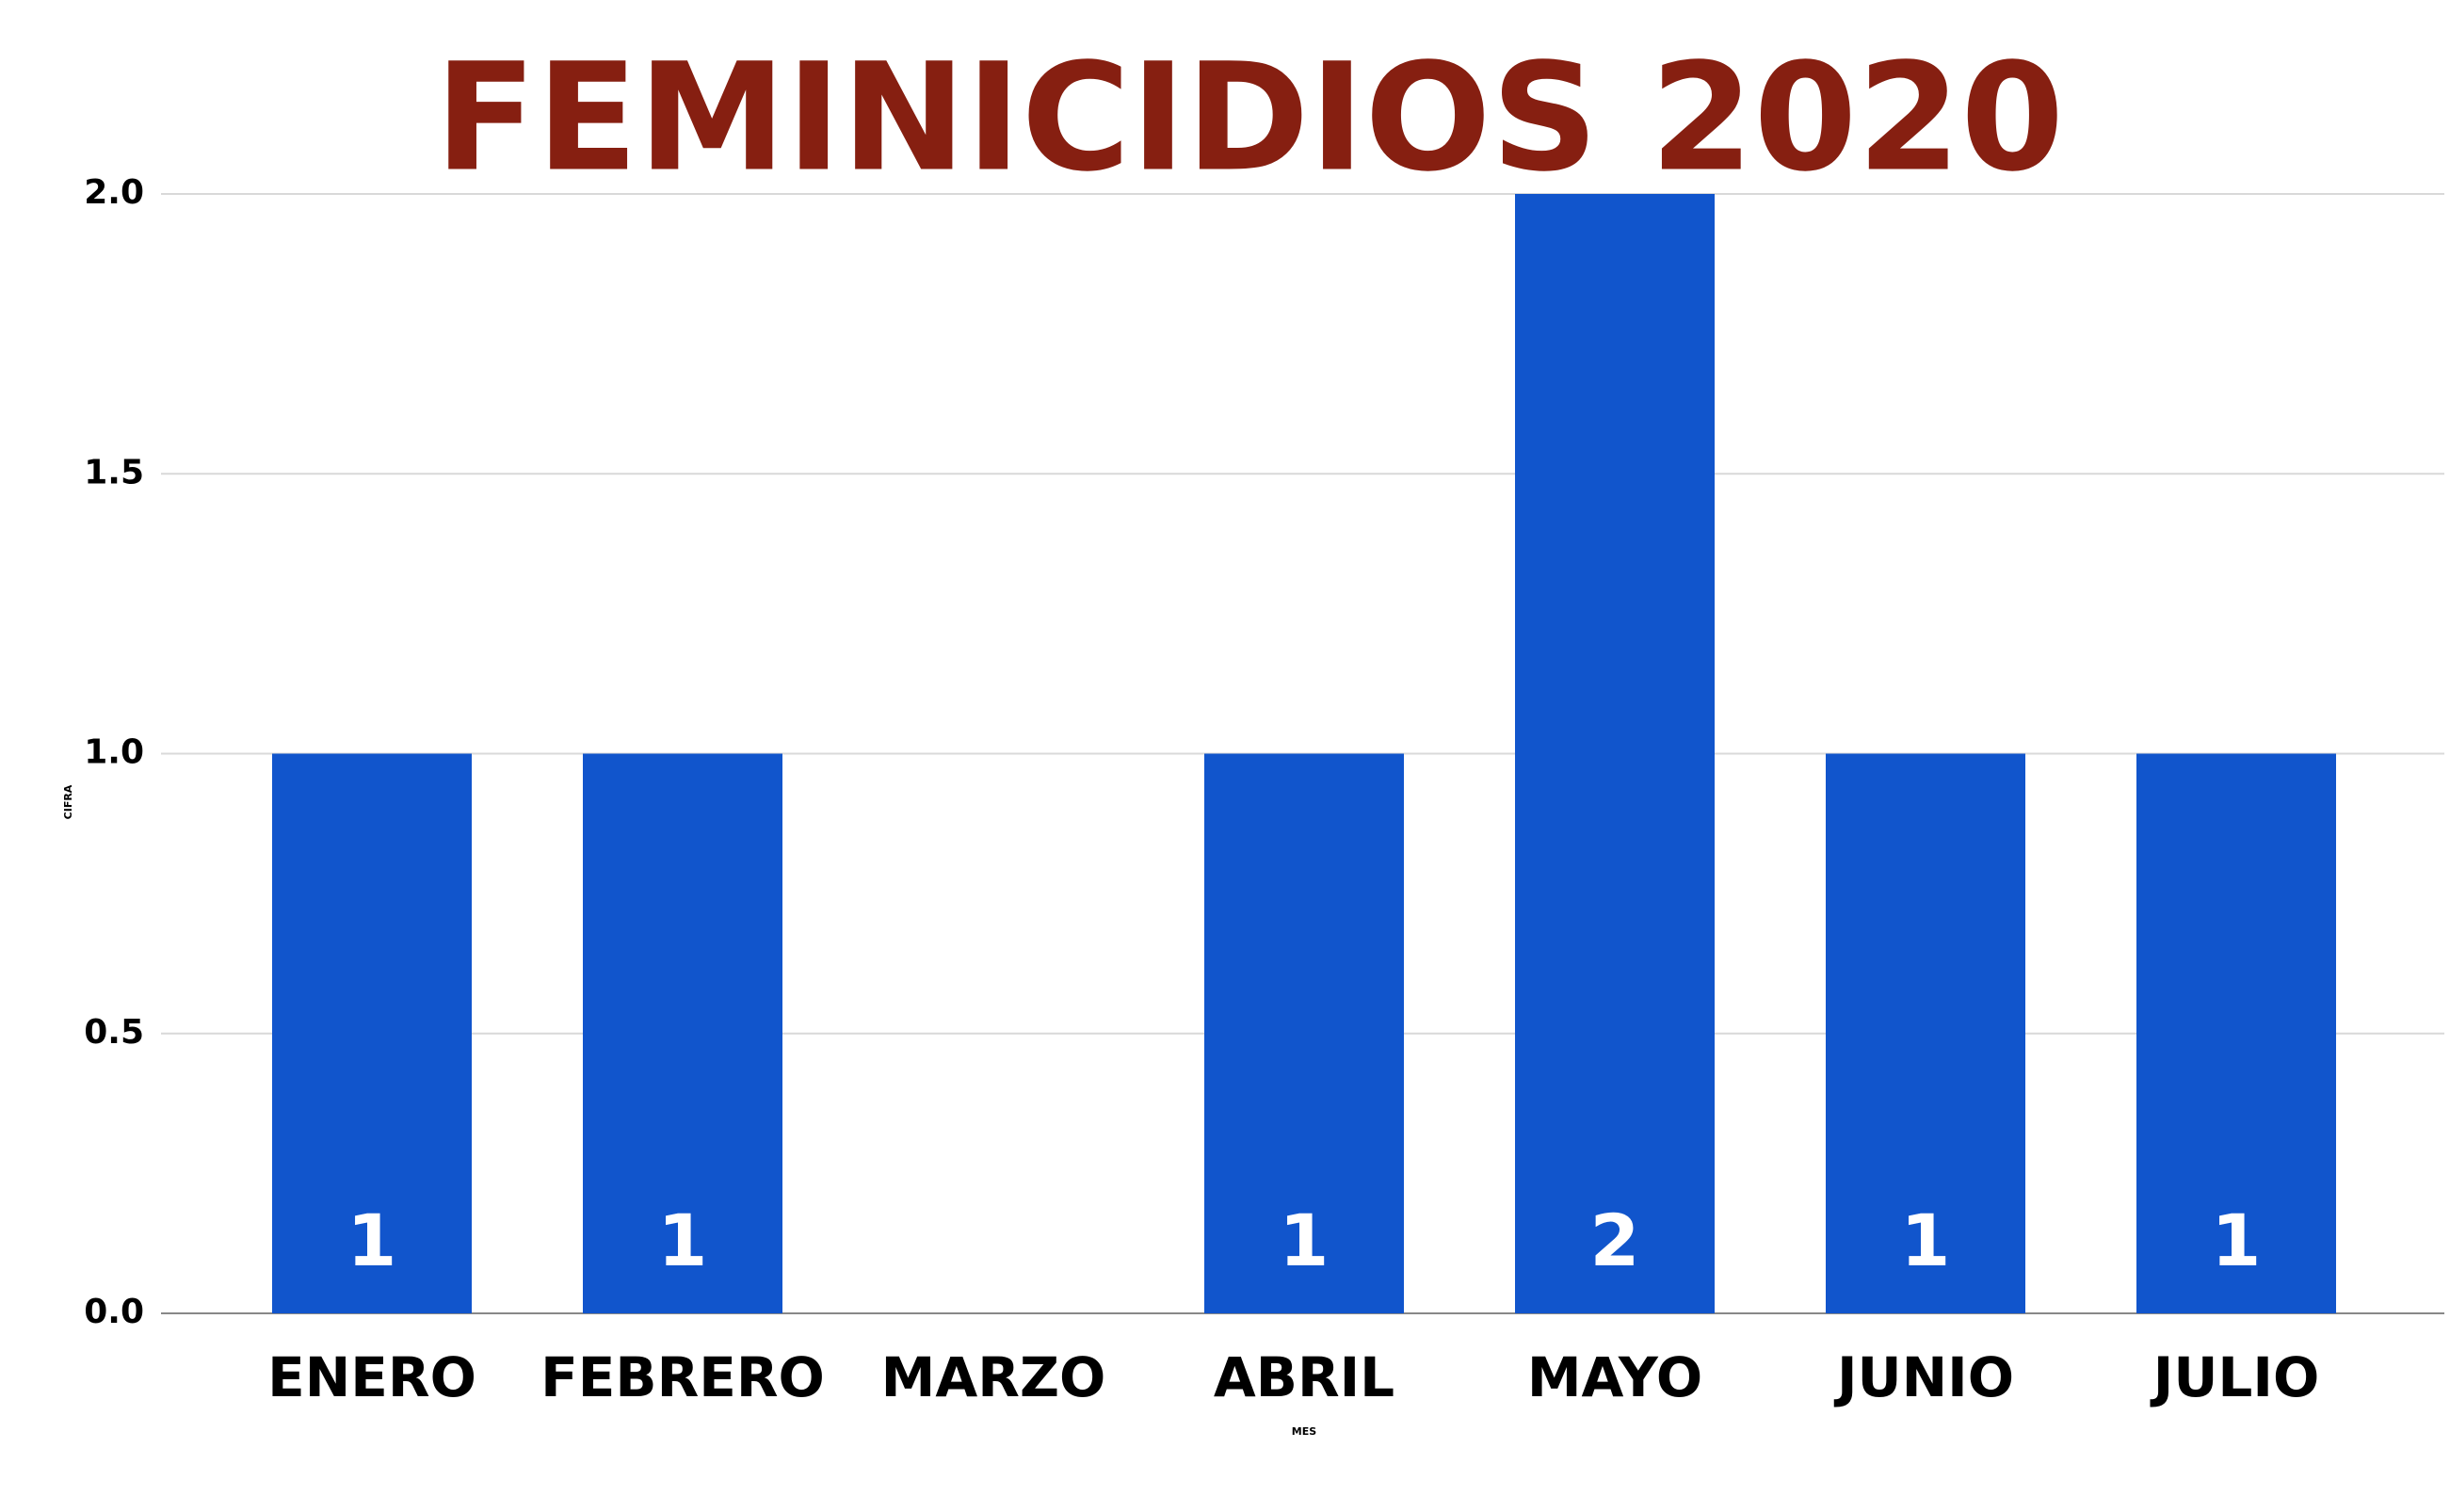 The image size is (2450, 1512). I want to click on x-tick-label: MARZO, so click(993, 1377).